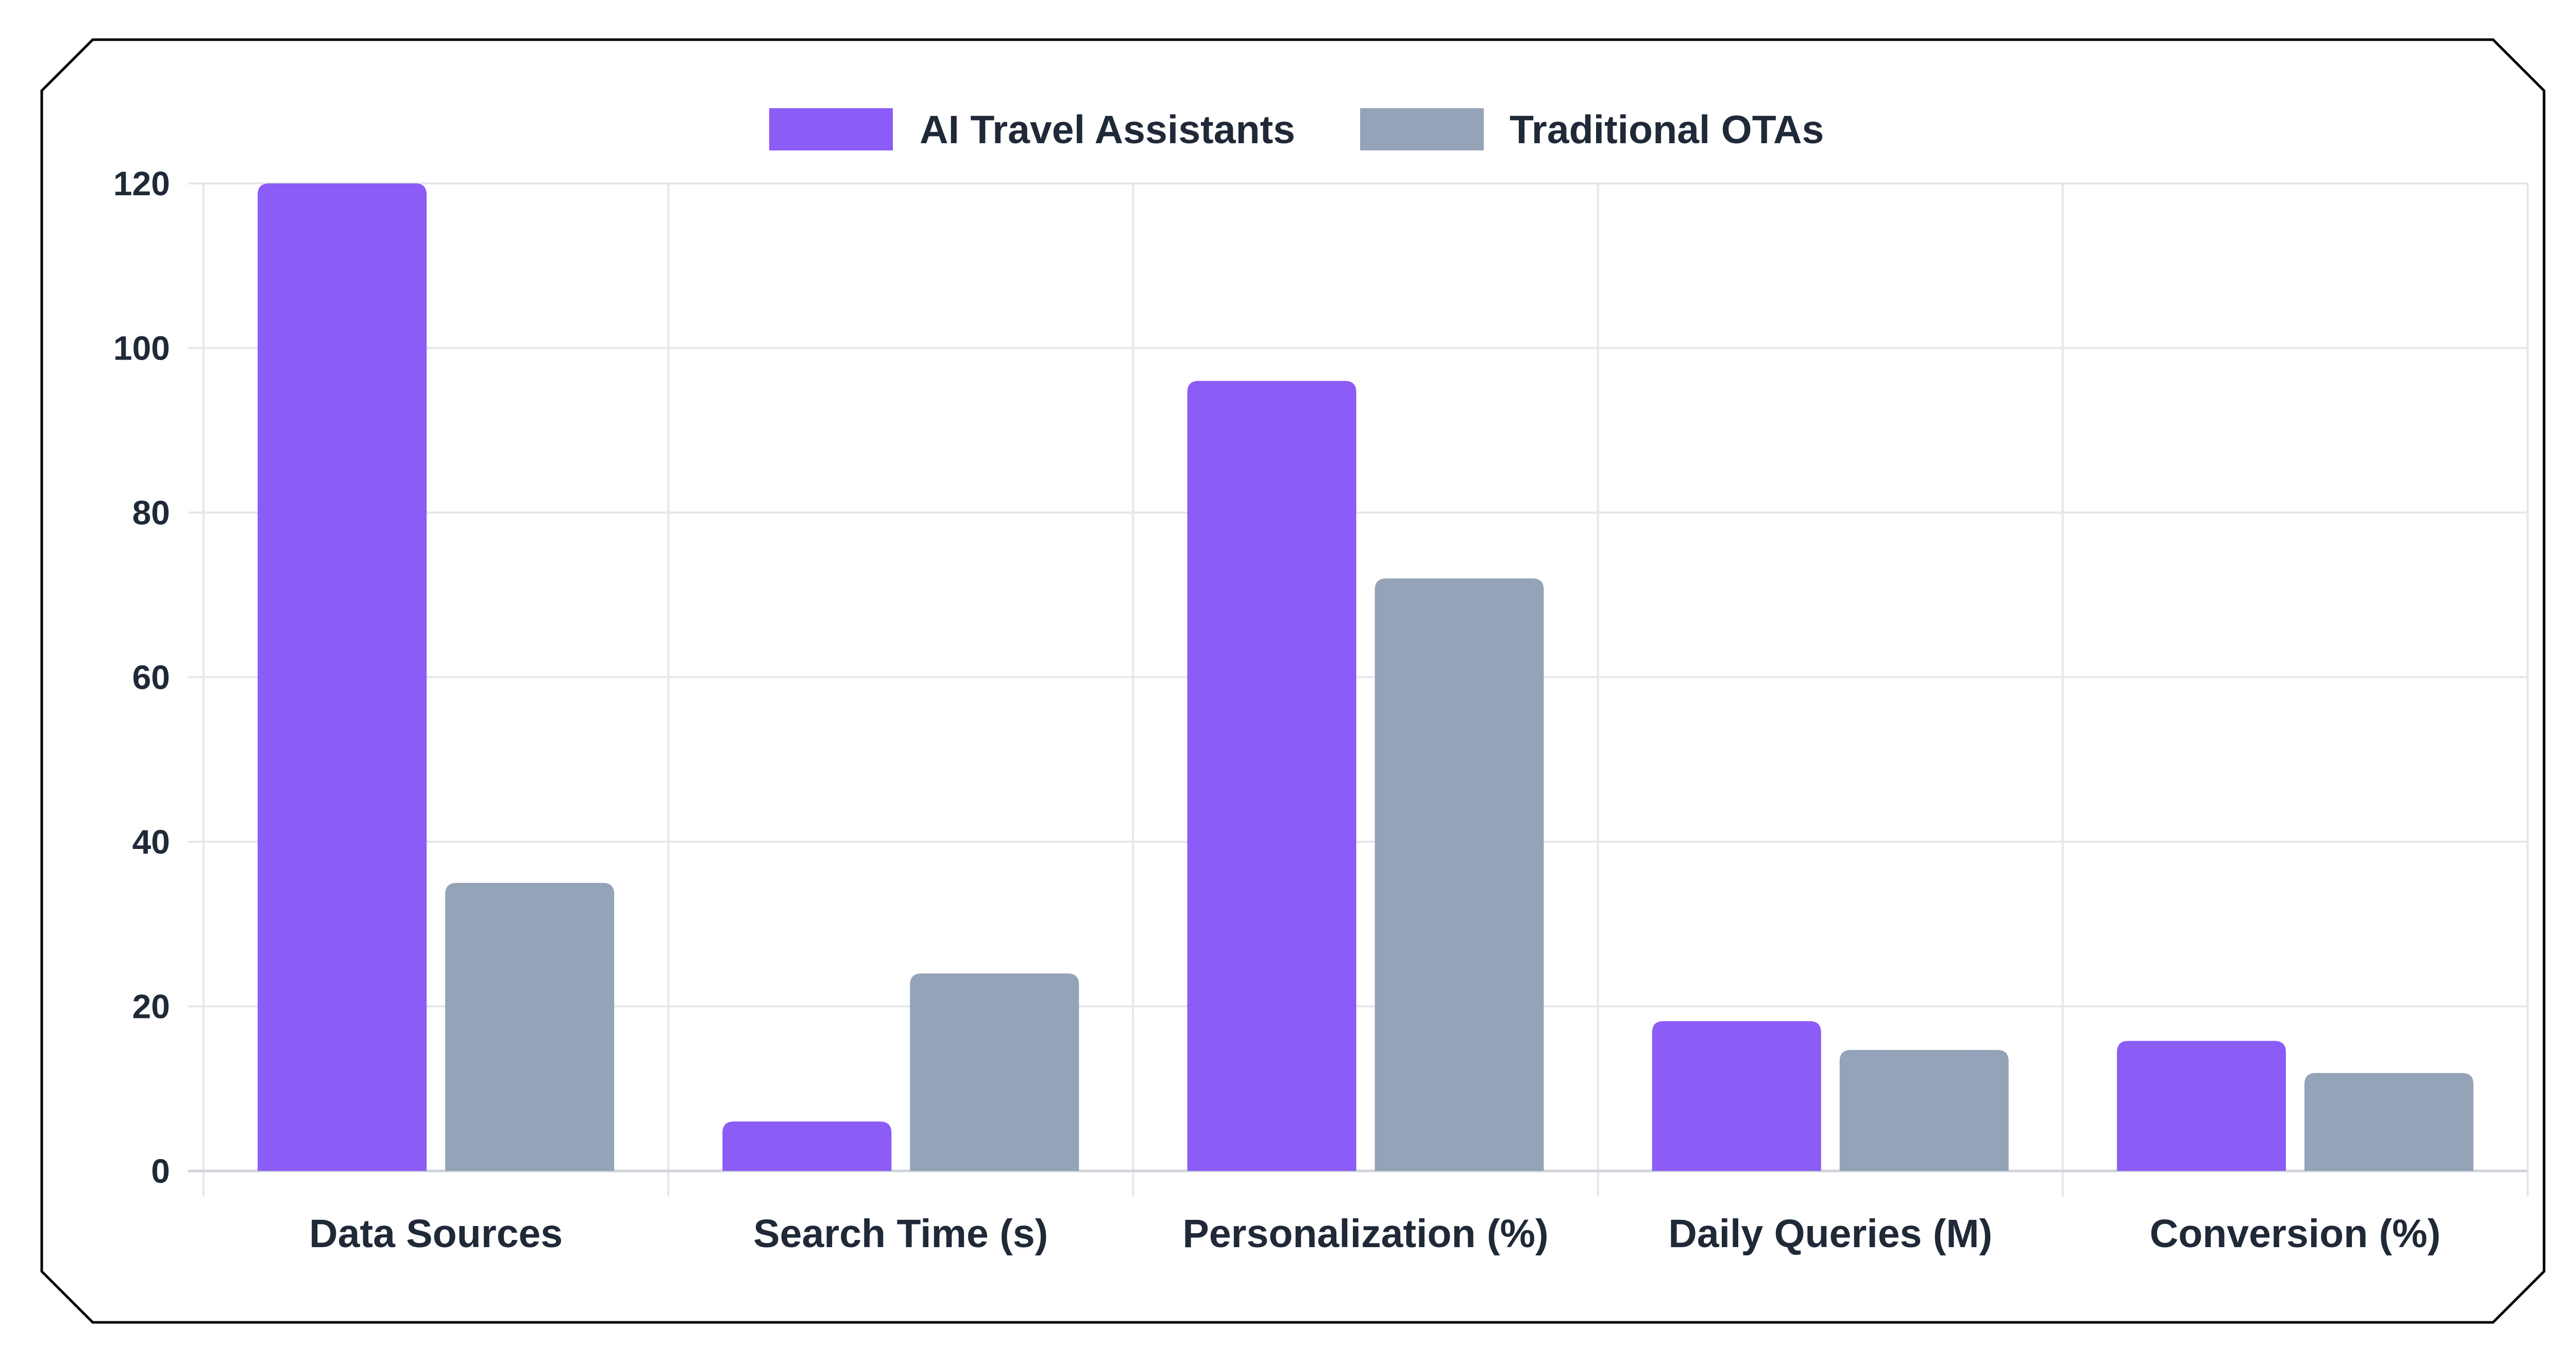 This screenshot has height=1361, width=2576. I want to click on x-tick-label: Search Time (s), so click(900, 1234).